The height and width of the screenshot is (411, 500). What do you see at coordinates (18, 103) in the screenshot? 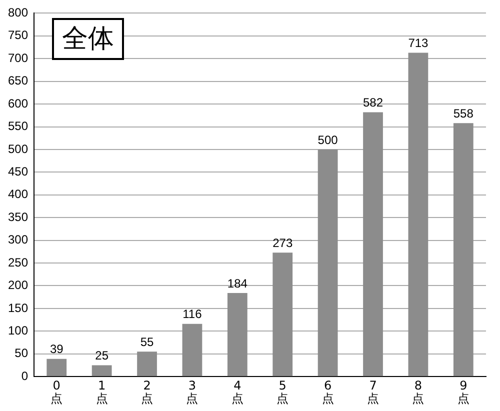
I see `y-tick-label: 600` at bounding box center [18, 103].